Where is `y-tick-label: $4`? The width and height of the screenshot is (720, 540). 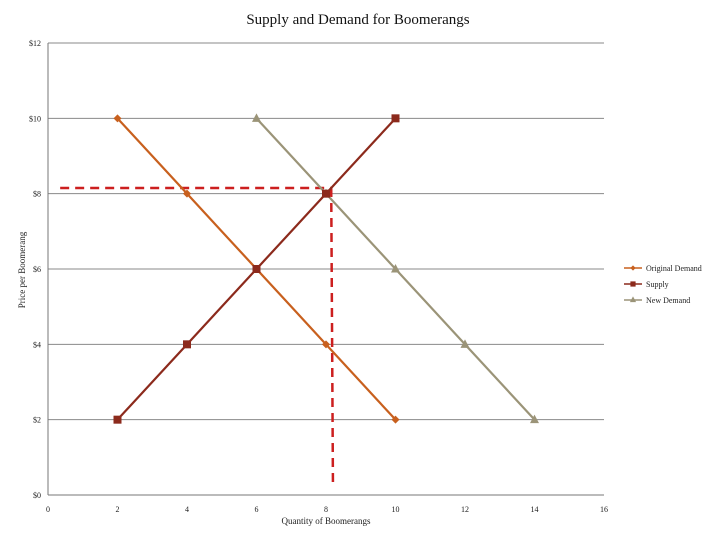 y-tick-label: $4 is located at coordinates (37, 344).